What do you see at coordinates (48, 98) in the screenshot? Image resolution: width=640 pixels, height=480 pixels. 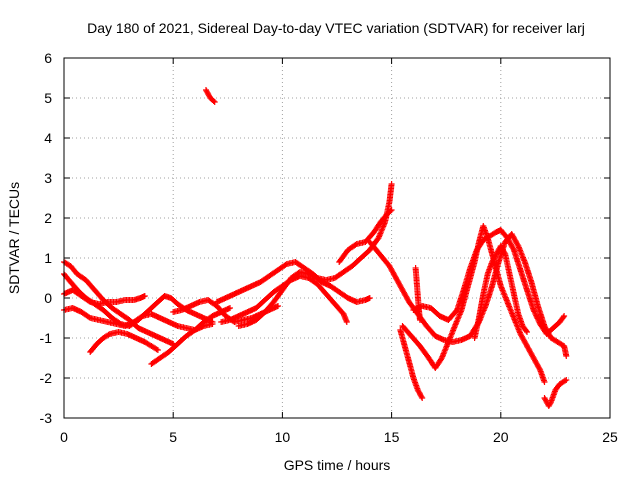 I see `y-tick-label: 5` at bounding box center [48, 98].